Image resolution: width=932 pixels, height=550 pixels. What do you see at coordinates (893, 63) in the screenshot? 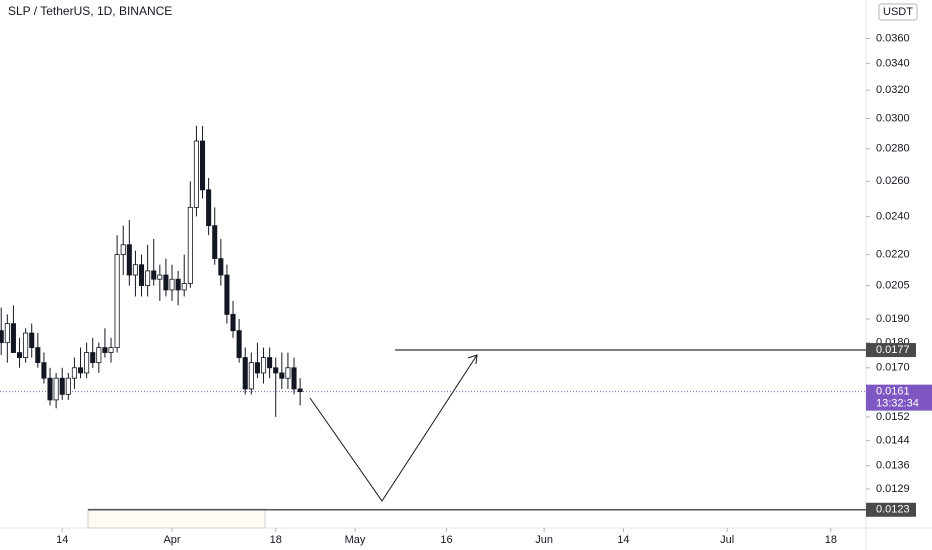
I see `y-tick-label: 0.0340` at bounding box center [893, 63].